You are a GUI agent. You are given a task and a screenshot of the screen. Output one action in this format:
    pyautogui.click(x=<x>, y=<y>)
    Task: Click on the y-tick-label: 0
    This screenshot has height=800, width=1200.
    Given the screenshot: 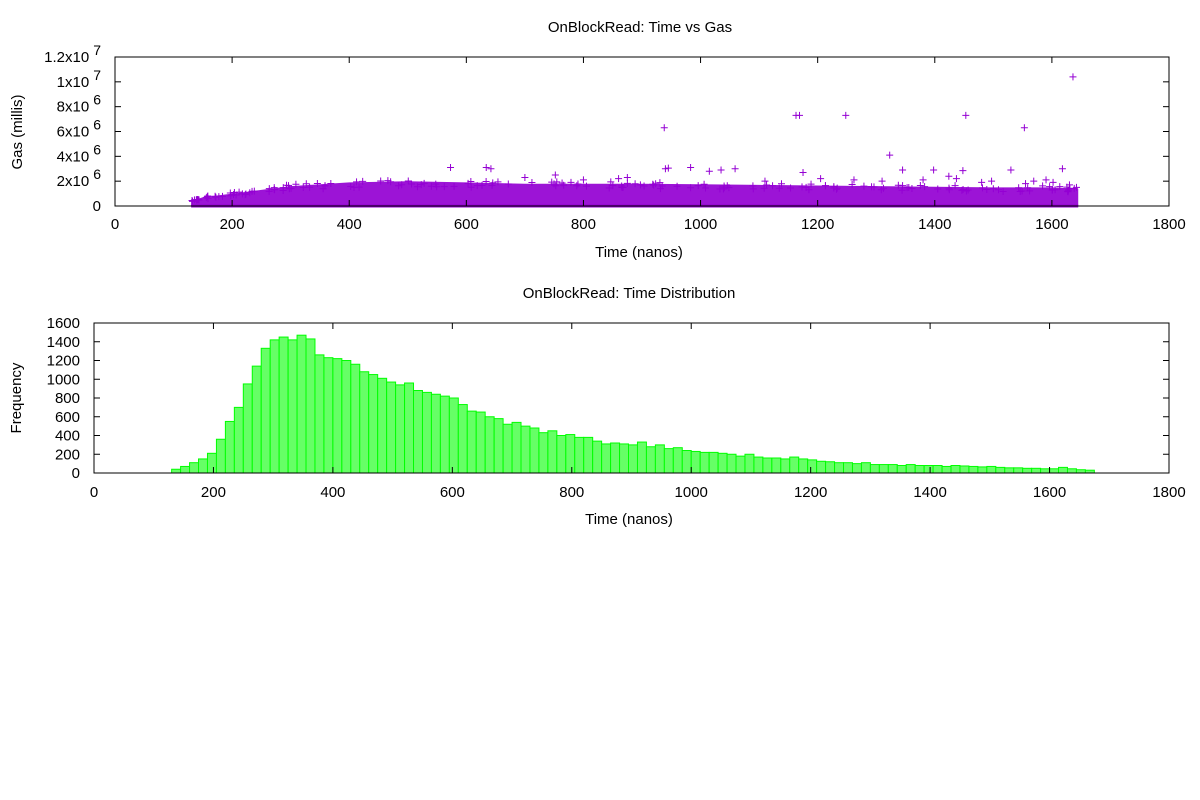 What is the action you would take?
    pyautogui.click(x=76, y=473)
    